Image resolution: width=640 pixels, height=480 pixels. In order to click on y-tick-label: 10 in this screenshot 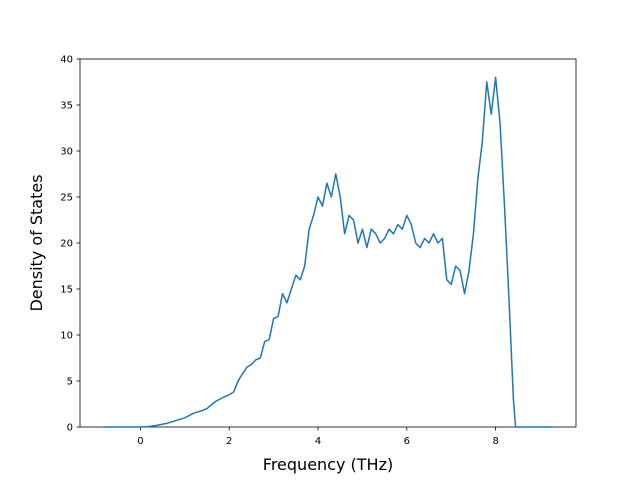, I will do `click(66, 336)`.